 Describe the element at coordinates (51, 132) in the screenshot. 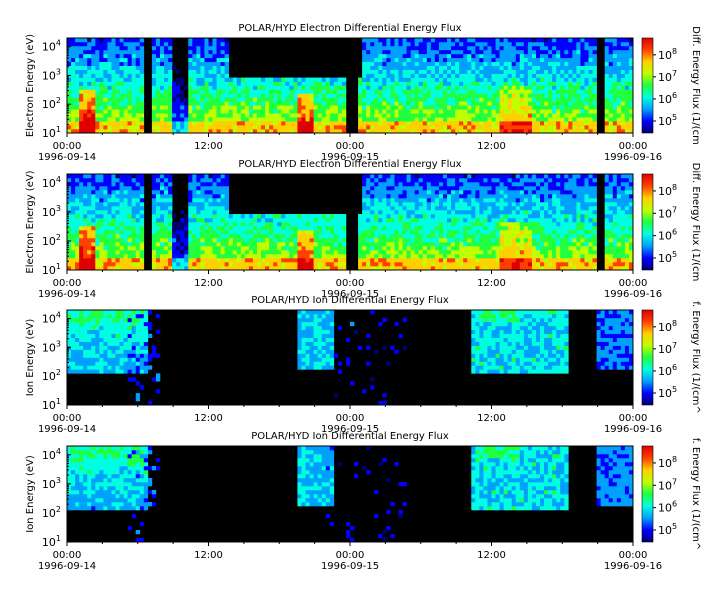

I see `y-tick-label: 101` at that location.